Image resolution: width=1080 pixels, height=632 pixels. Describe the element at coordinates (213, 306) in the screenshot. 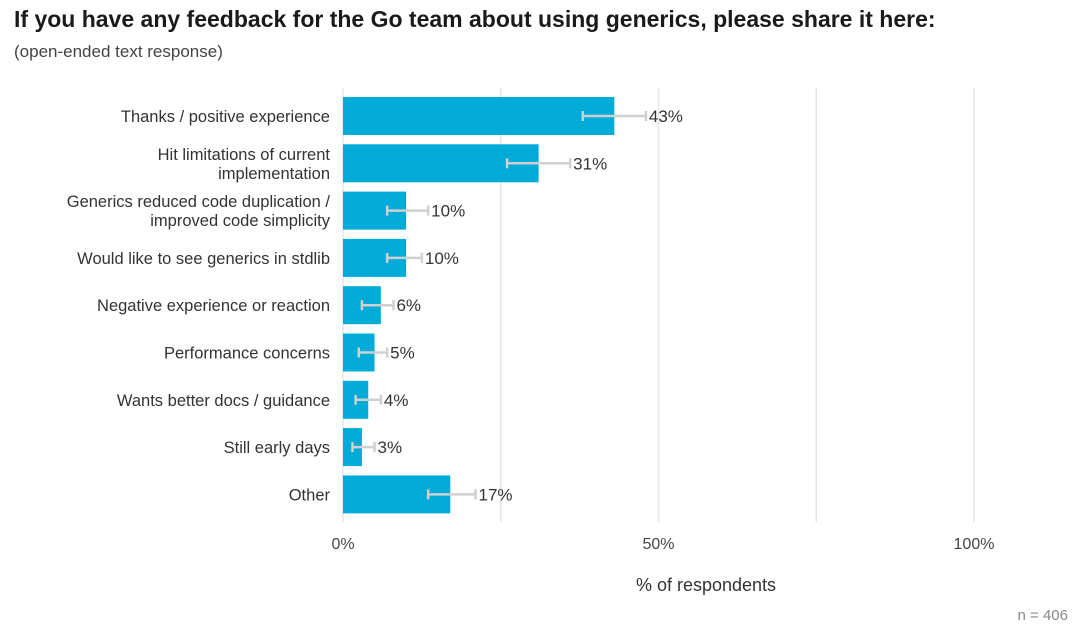

I see `category-label: Negative experience or reaction` at that location.